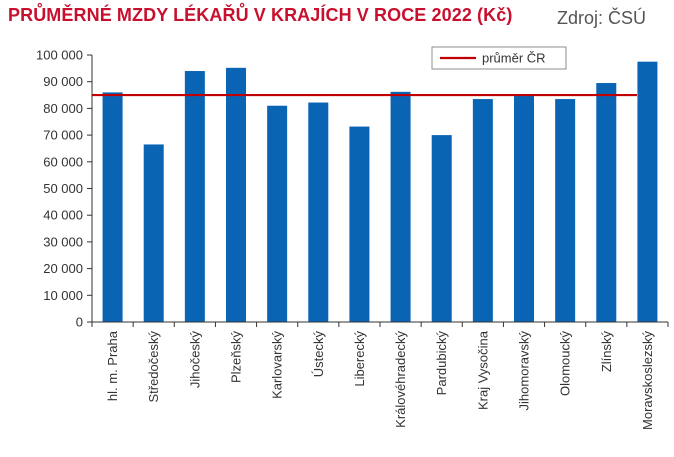  What do you see at coordinates (441, 363) in the screenshot?
I see `x-tick-label: Pardubický` at bounding box center [441, 363].